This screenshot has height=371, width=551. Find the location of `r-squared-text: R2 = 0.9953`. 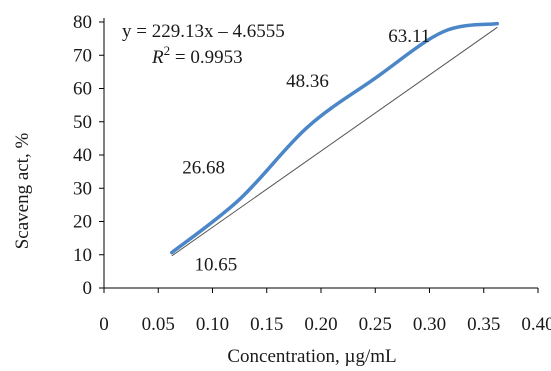

r-squared-text: R2 = 0.9953 is located at coordinates (197, 55).